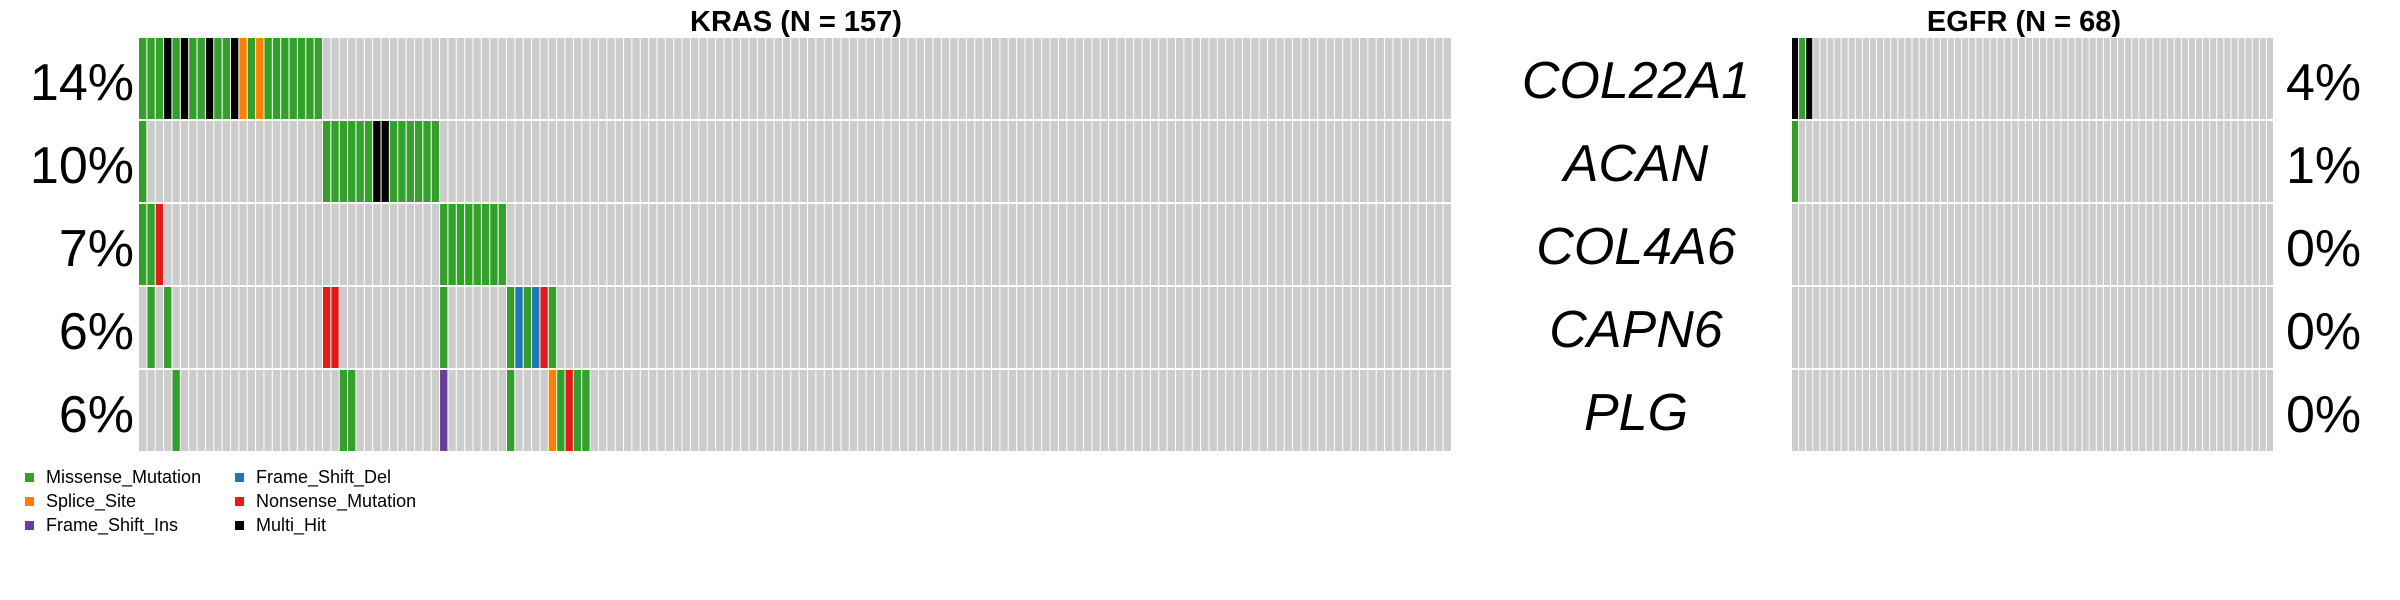 The width and height of the screenshot is (2400, 600). I want to click on legend-label-frame-shift-ins: Frame_Shift_Ins, so click(112, 525).